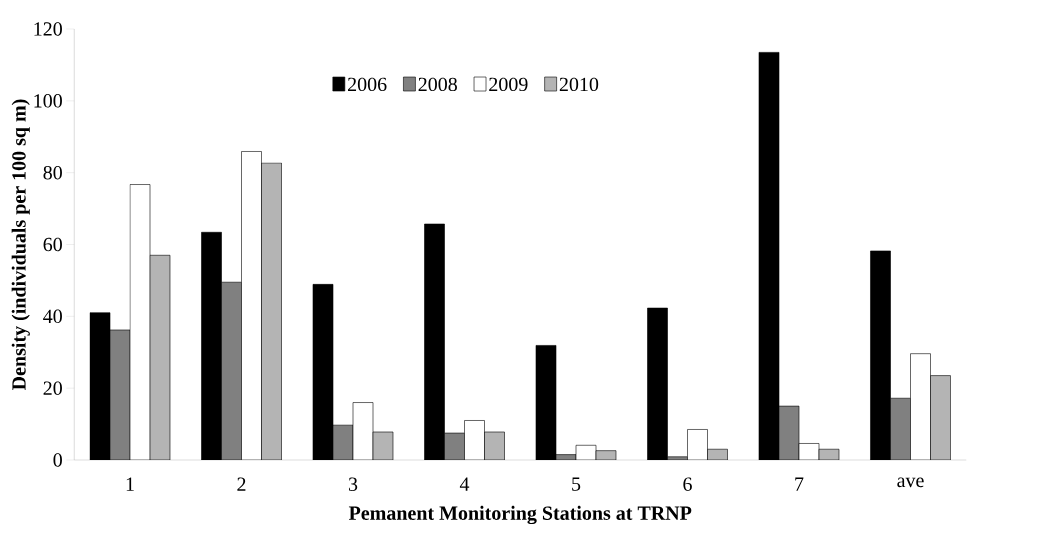 This screenshot has height=547, width=1044. What do you see at coordinates (910, 482) in the screenshot?
I see `x-tick-label: ave` at bounding box center [910, 482].